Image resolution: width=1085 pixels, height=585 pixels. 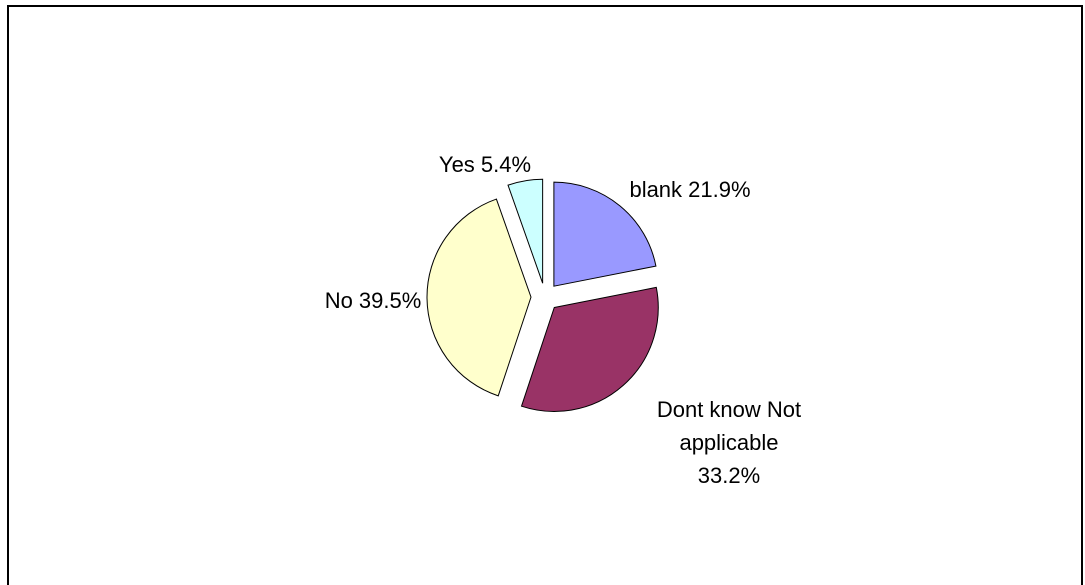 I want to click on slice-label-line: blank 21.9%, so click(x=689, y=189).